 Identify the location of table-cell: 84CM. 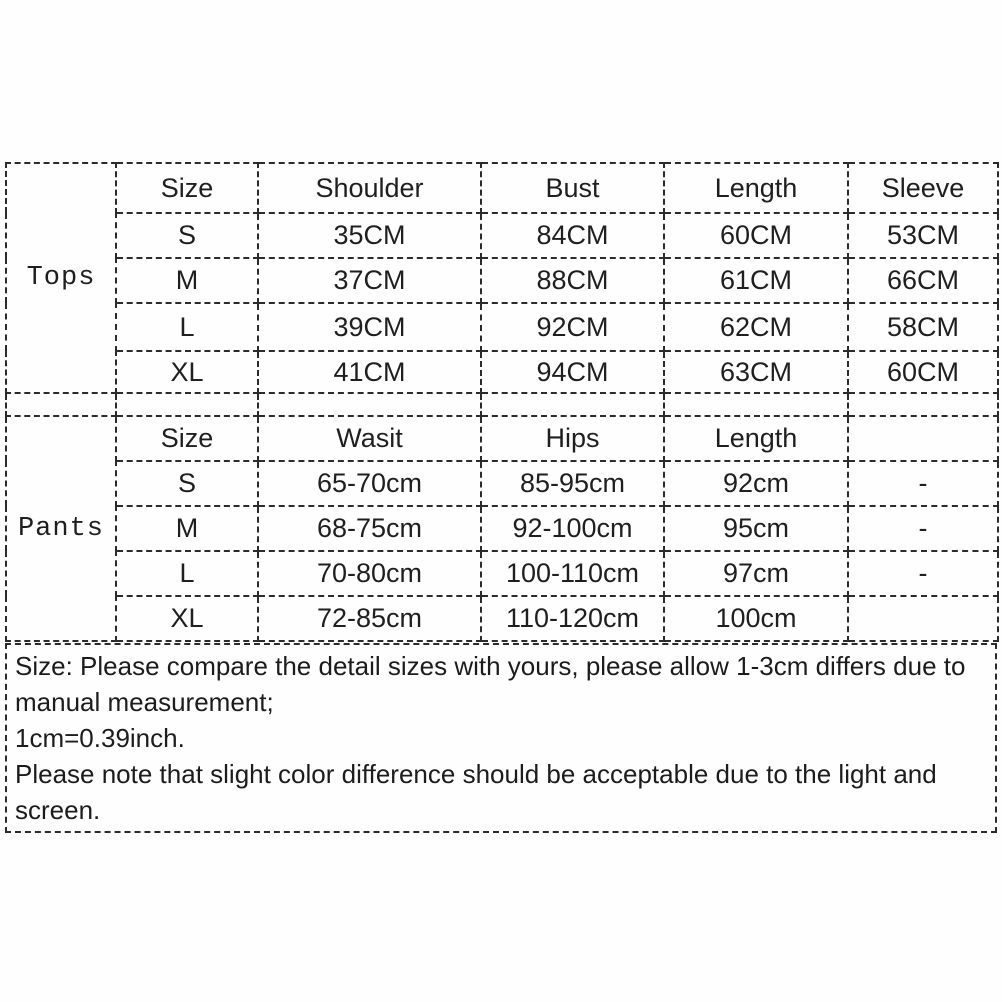
(572, 235).